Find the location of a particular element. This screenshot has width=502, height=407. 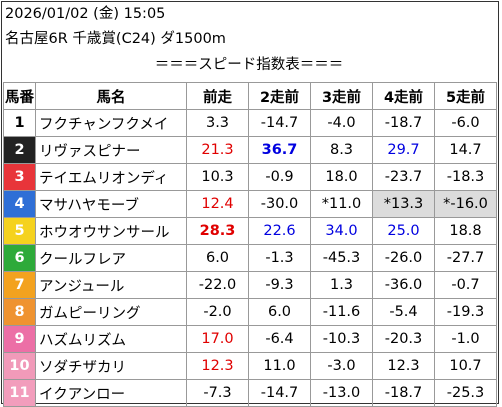

horse-name: ハズムリズム is located at coordinates (111, 339).